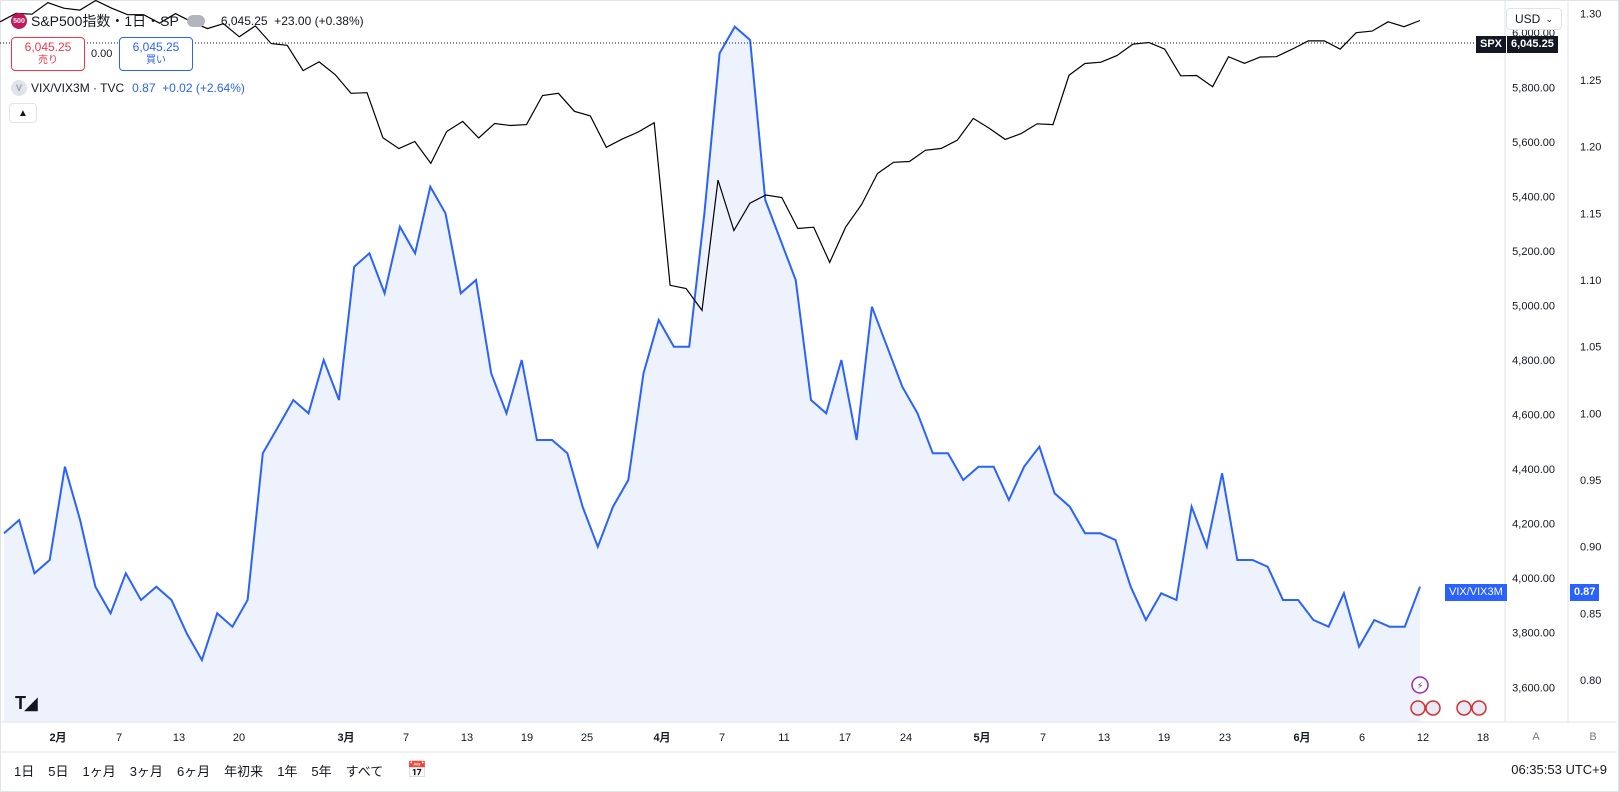 The image size is (1619, 792). What do you see at coordinates (809, 770) in the screenshot?
I see `time-range-bar: 1日 5日 1ヶ月 3ヶ月 6ヶ月 年初来 1年 5年 すべて 📅` at bounding box center [809, 770].